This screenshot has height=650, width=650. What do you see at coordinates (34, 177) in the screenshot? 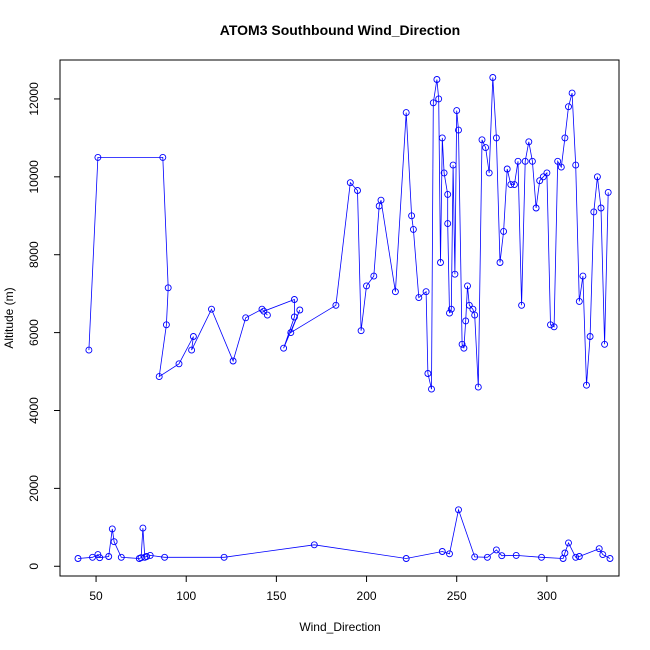
I see `y-tick-label: 10000` at bounding box center [34, 177].